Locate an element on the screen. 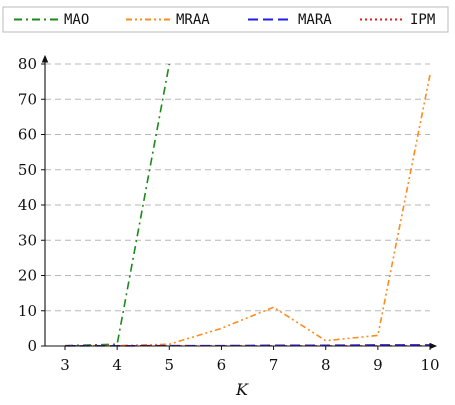 The width and height of the screenshot is (455, 405). y-tick-label: 50 is located at coordinates (27, 170).